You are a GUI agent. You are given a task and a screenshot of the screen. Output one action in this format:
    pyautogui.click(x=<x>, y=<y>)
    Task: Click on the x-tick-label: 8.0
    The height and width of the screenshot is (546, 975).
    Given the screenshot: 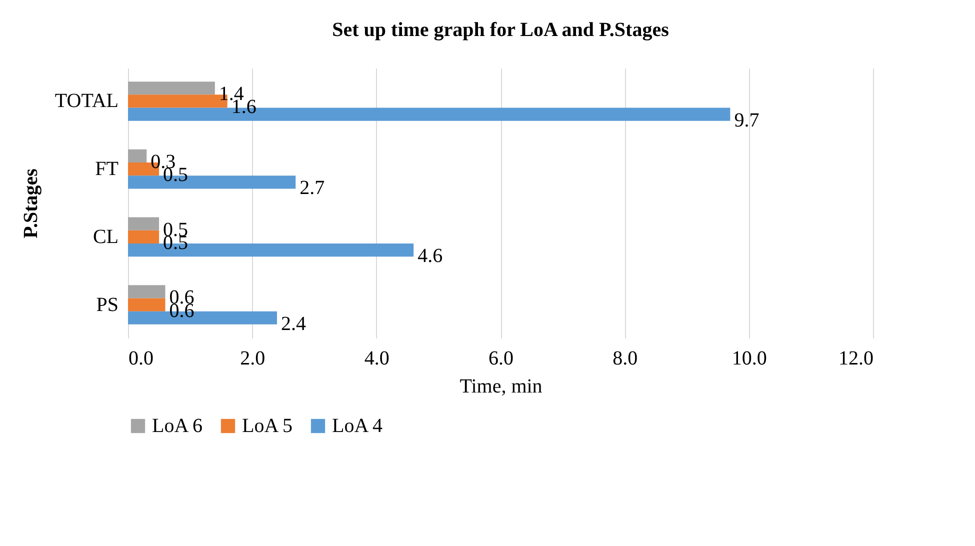 What is the action you would take?
    pyautogui.click(x=625, y=359)
    